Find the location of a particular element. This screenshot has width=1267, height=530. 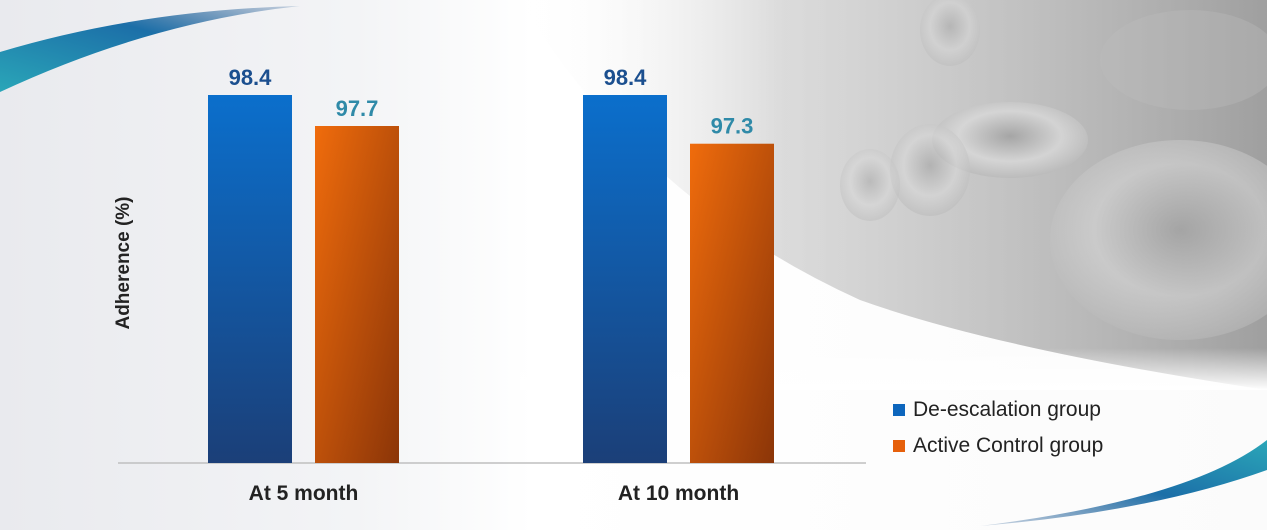

legend-item-de-escalation: De-escalation group is located at coordinates (1043, 410).